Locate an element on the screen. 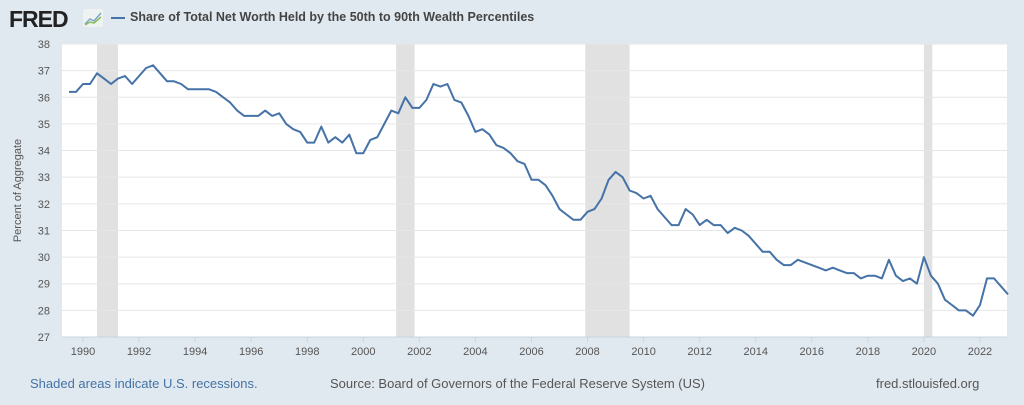 The height and width of the screenshot is (405, 1024). x-tick-label: 1996 is located at coordinates (251, 352).